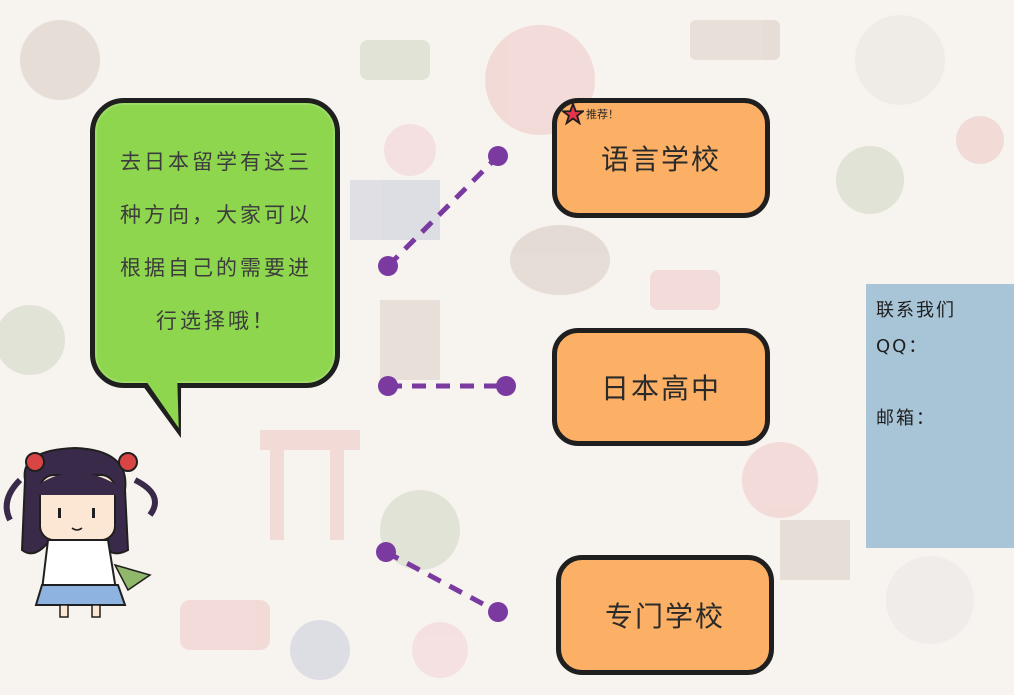 The width and height of the screenshot is (1014, 695). I want to click on contact-panel: 联系我们 QQ： 邮箱：, so click(940, 416).